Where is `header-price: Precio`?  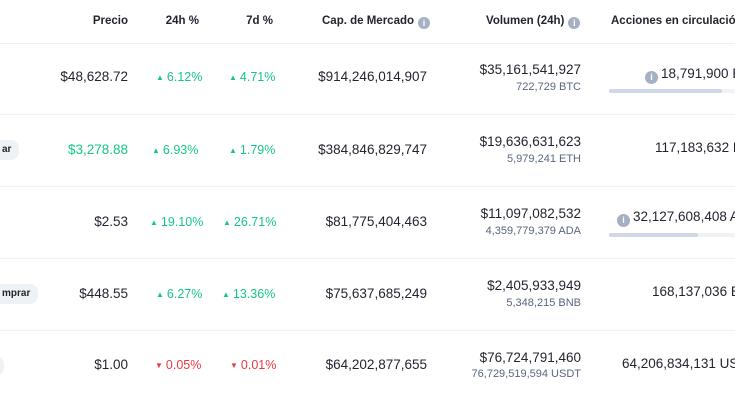
header-price: Precio is located at coordinates (110, 21).